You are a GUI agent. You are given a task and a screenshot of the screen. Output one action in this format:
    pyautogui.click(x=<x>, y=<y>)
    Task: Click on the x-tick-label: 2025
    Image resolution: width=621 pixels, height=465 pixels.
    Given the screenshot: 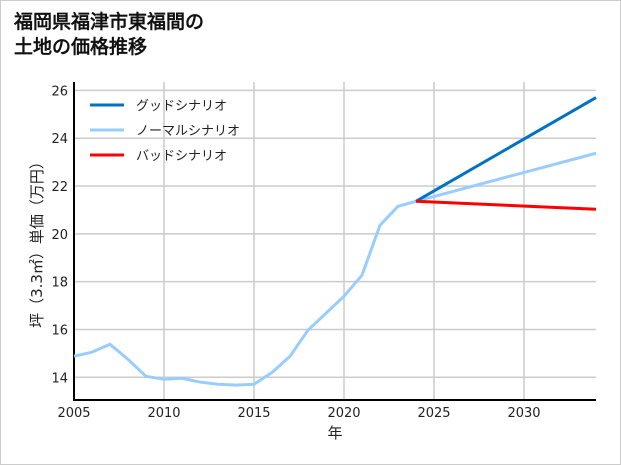 What is the action you would take?
    pyautogui.click(x=433, y=413)
    